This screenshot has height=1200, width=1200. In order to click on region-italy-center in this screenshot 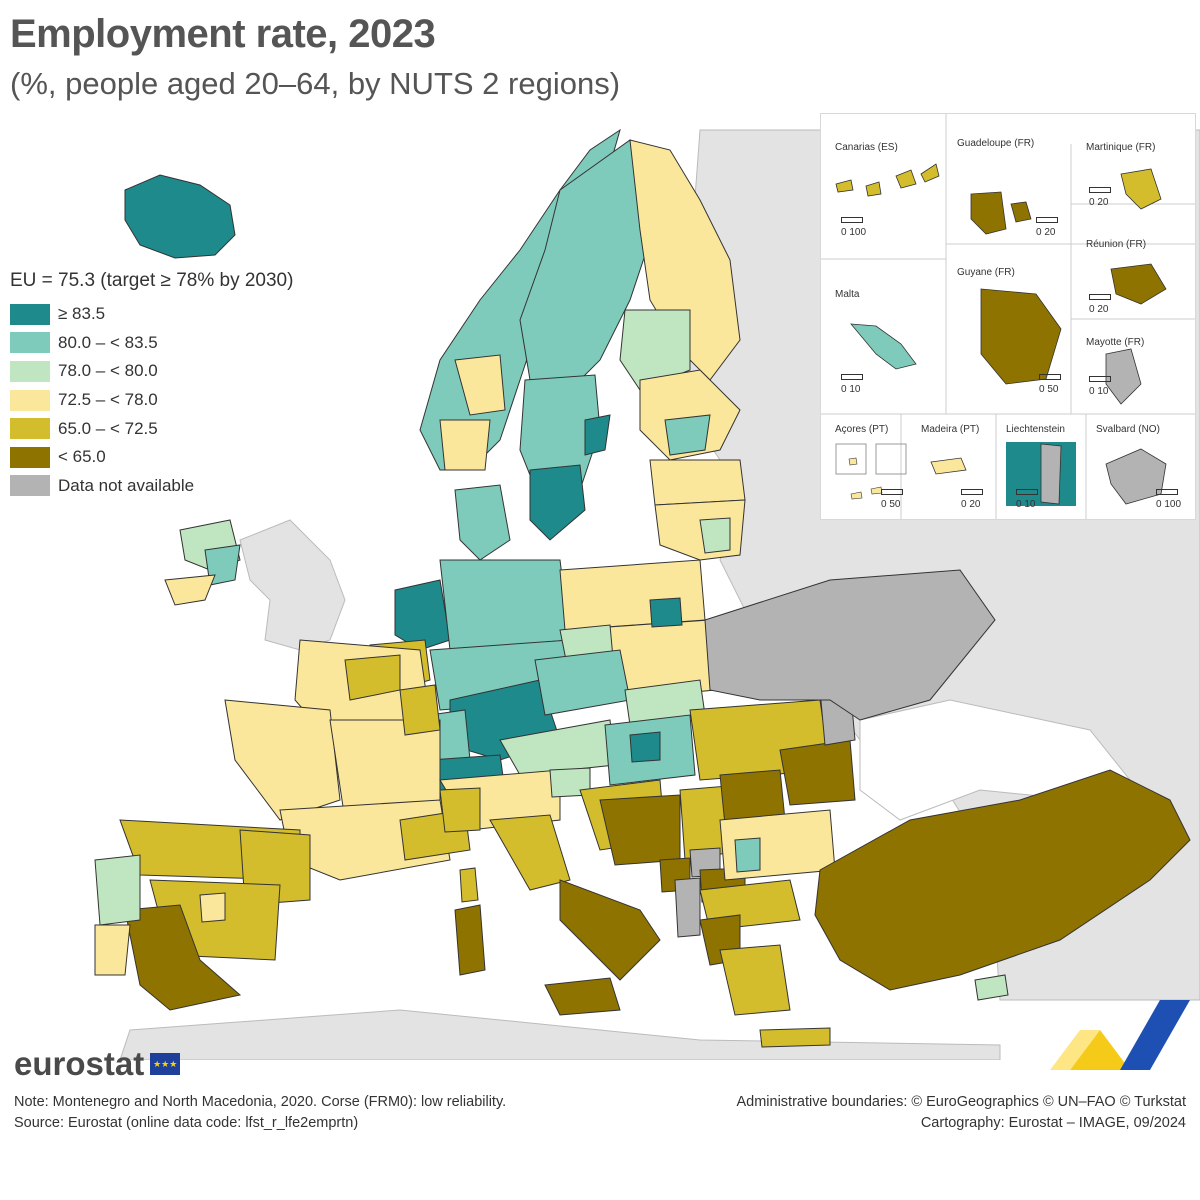, I will do `click(530, 852)`.